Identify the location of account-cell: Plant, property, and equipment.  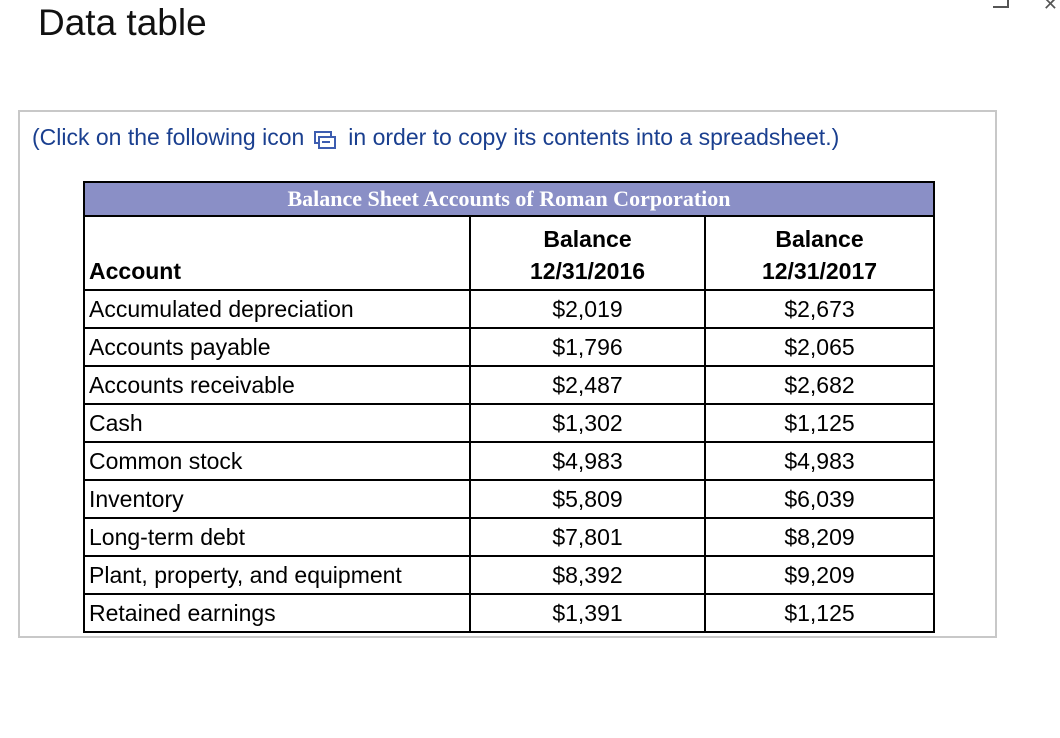
(277, 575).